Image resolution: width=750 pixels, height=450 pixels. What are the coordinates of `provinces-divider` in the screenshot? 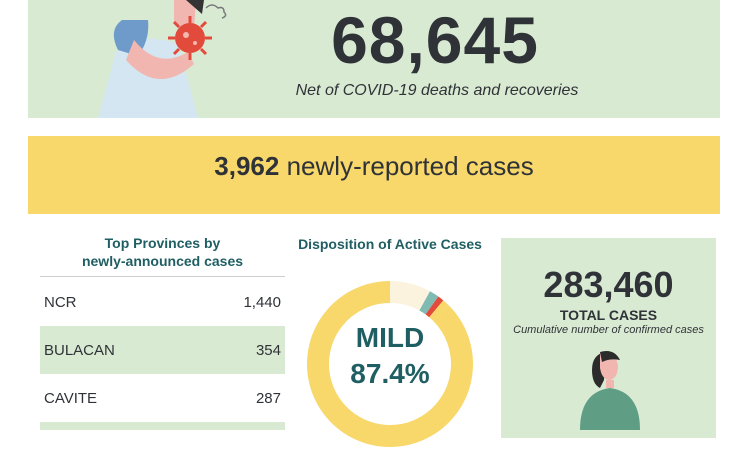 It's located at (162, 276).